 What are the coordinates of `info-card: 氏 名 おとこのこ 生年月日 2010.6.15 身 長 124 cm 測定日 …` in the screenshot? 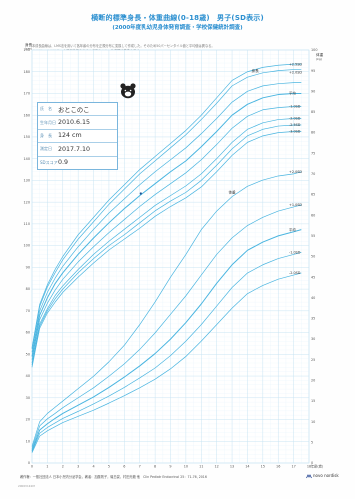 It's located at (77, 136).